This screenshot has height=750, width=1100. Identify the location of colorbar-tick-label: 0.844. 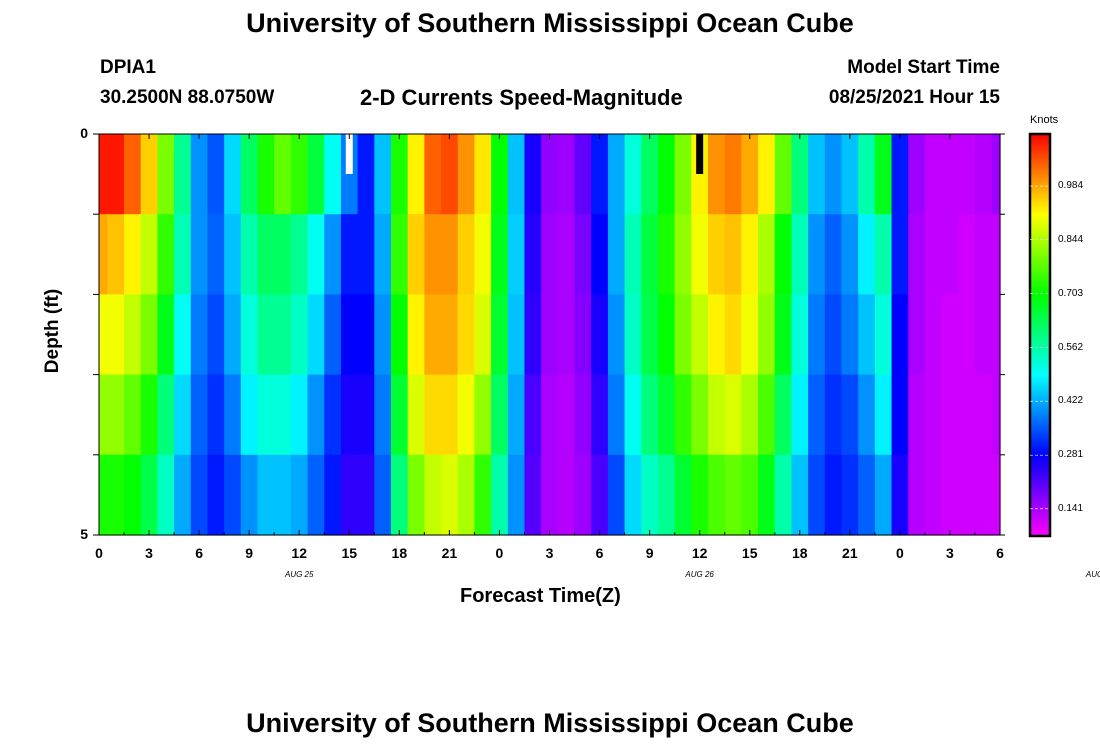
(1071, 239).